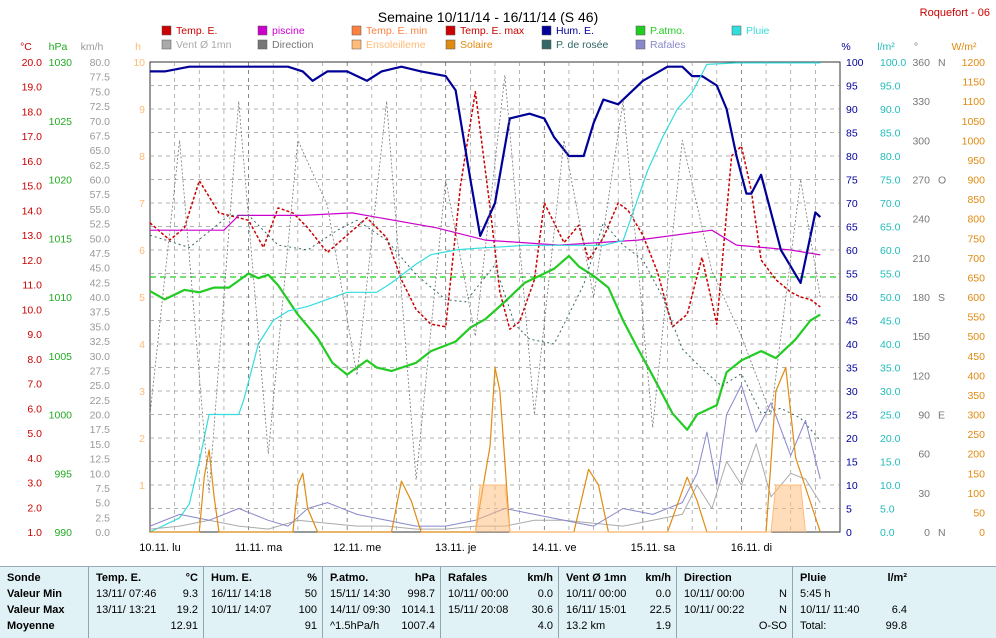 Image resolution: width=996 pixels, height=638 pixels. What do you see at coordinates (890, 134) in the screenshot?
I see `rain-axis-tick: 85.0` at bounding box center [890, 134].